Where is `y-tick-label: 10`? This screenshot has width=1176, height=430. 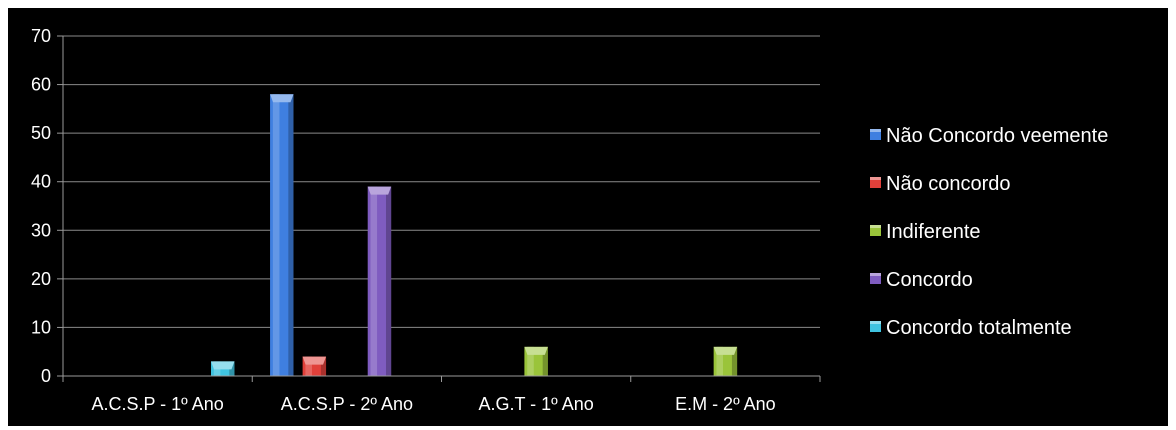 y-tick-label: 10 is located at coordinates (41, 327).